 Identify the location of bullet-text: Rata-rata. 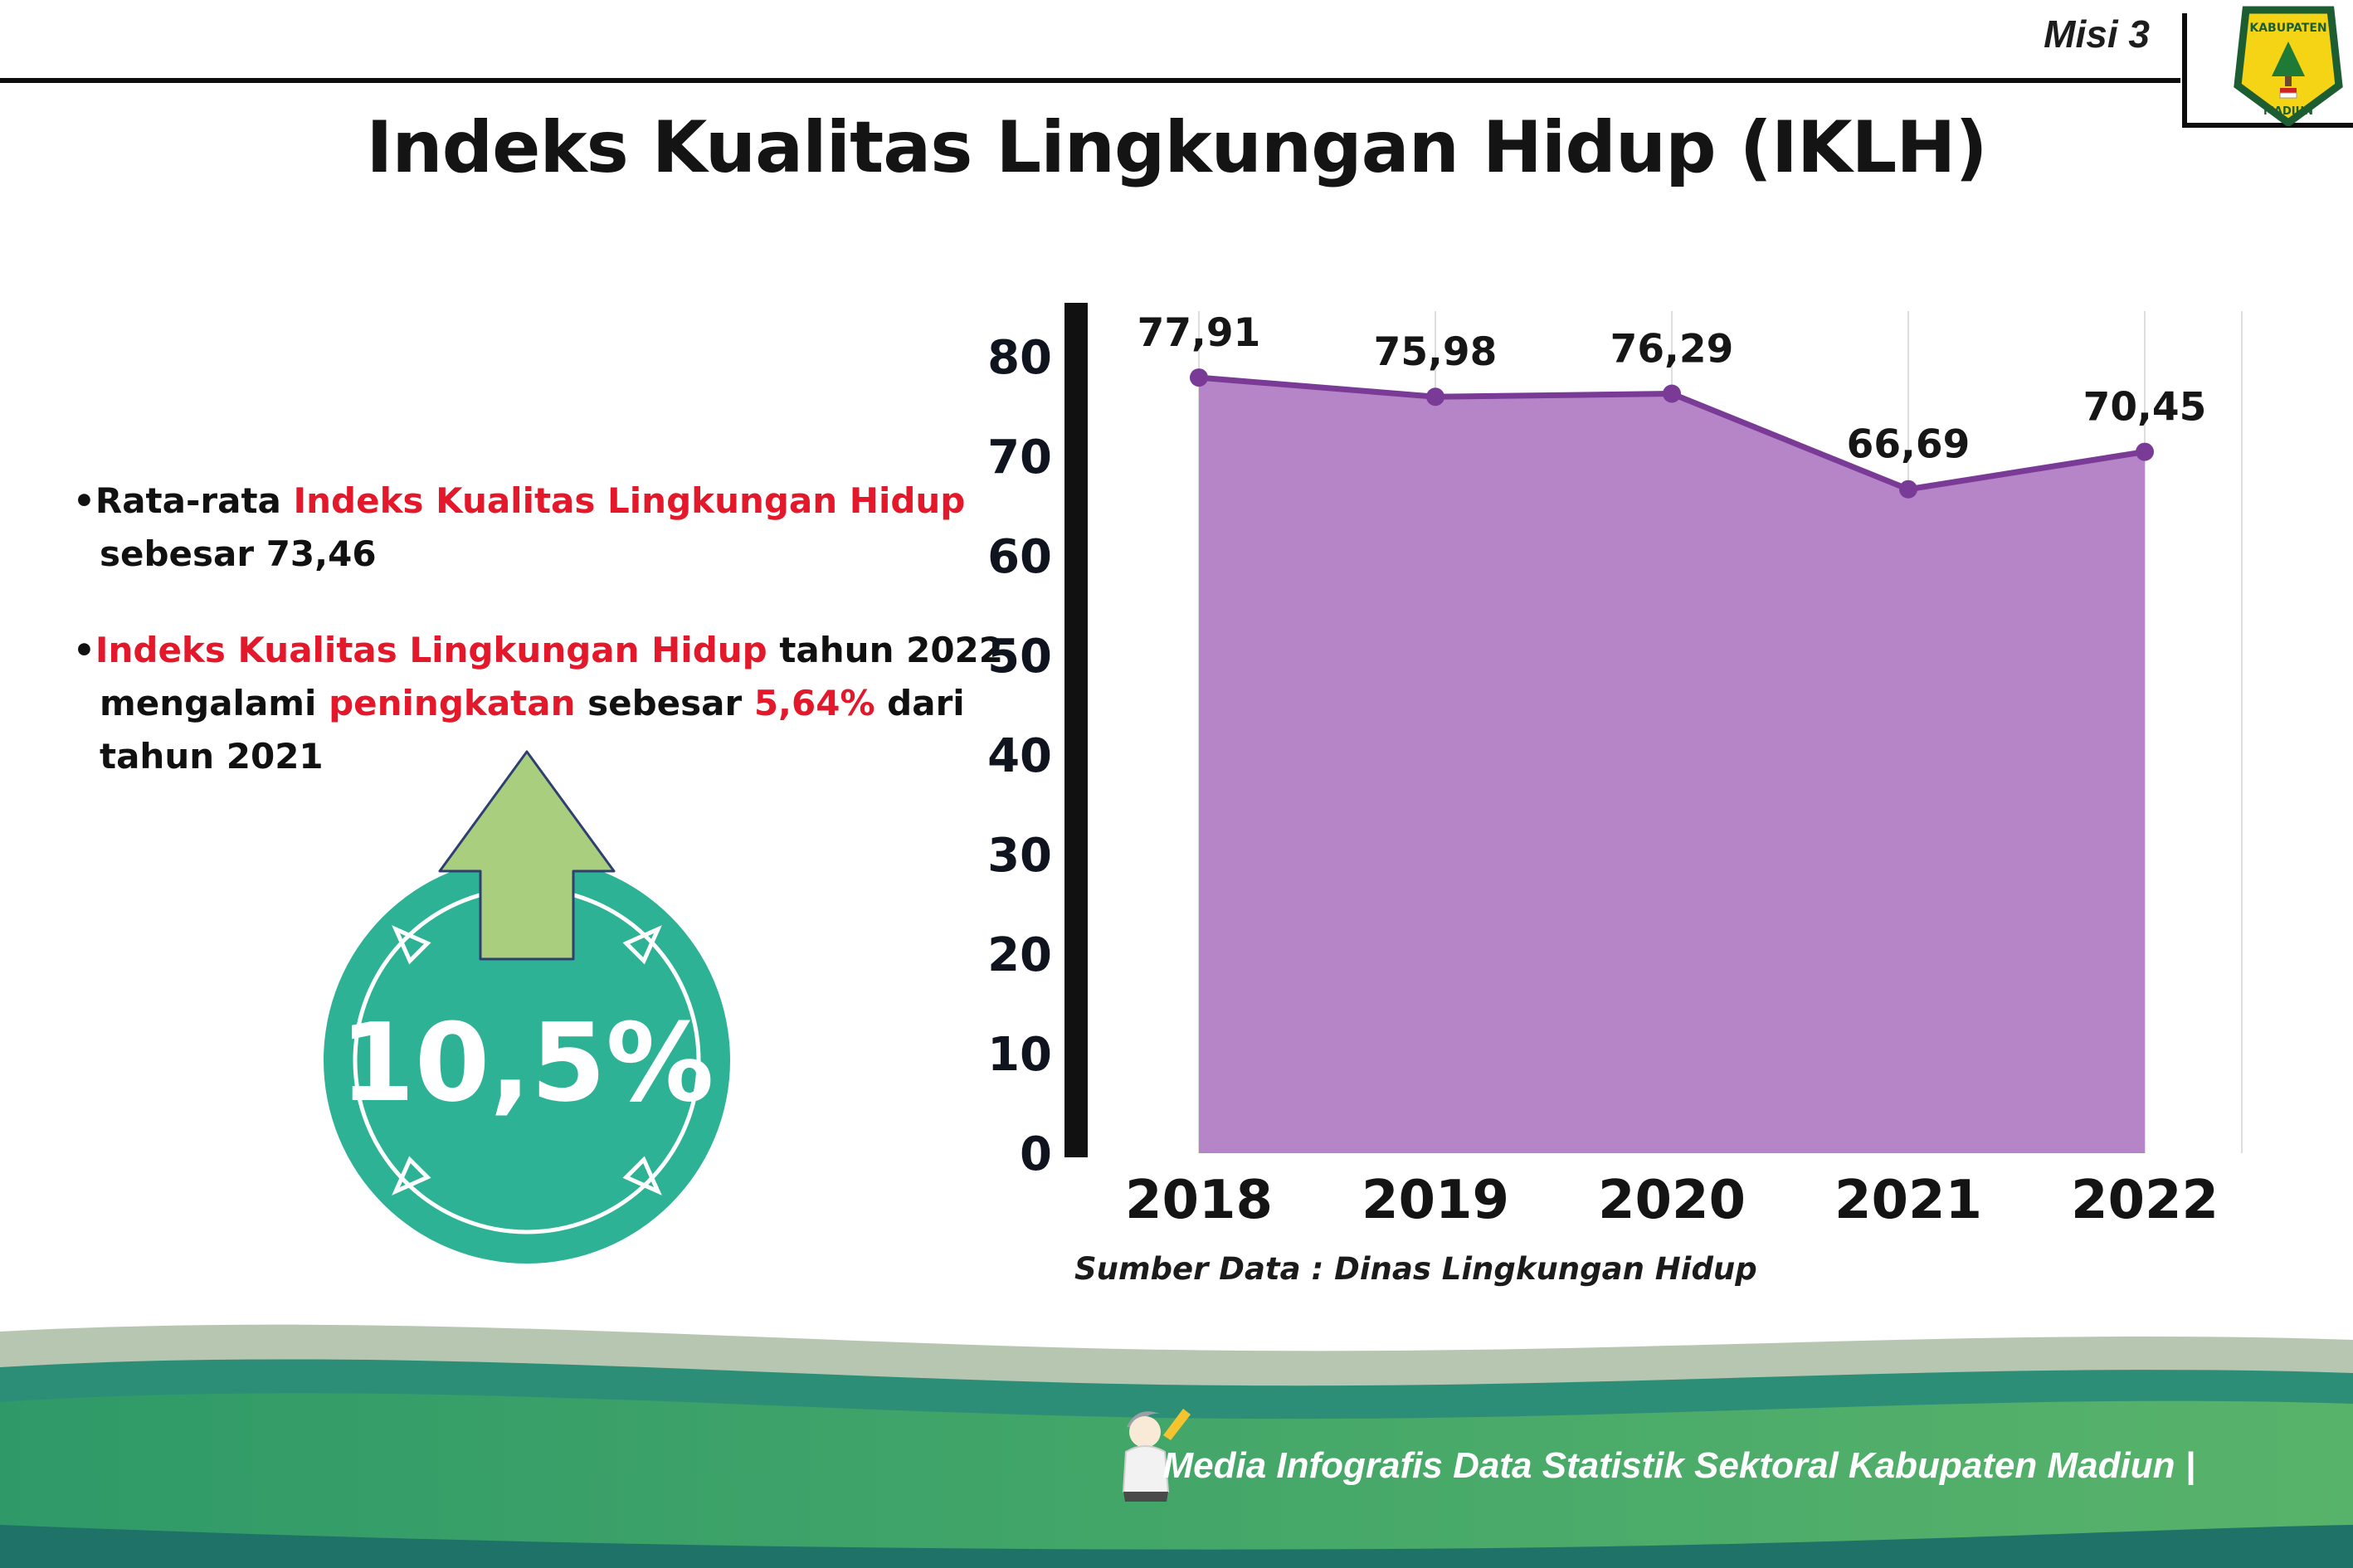
(194, 500).